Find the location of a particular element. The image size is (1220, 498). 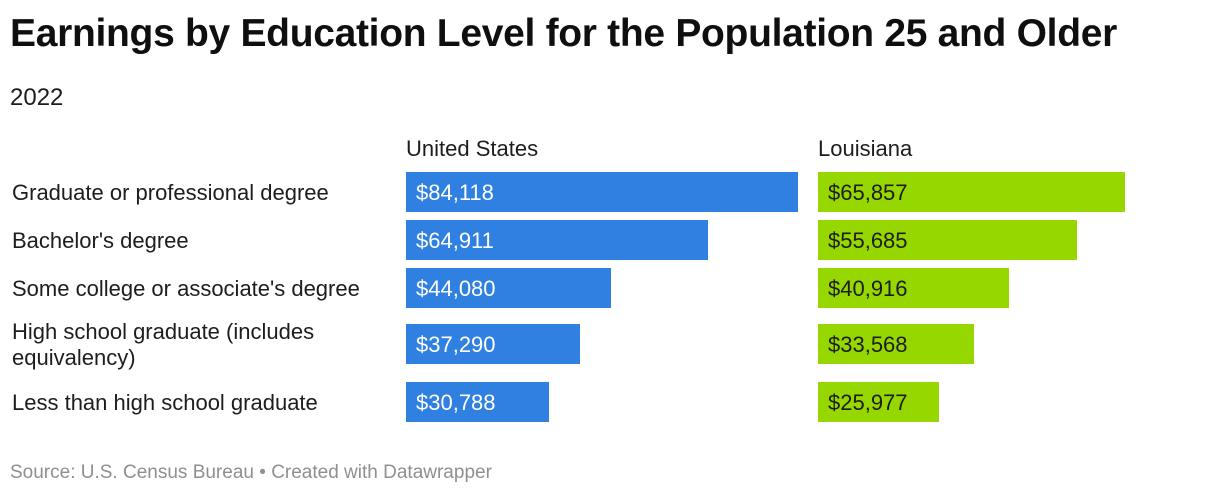

value-label-la: $55,685 is located at coordinates (868, 240).